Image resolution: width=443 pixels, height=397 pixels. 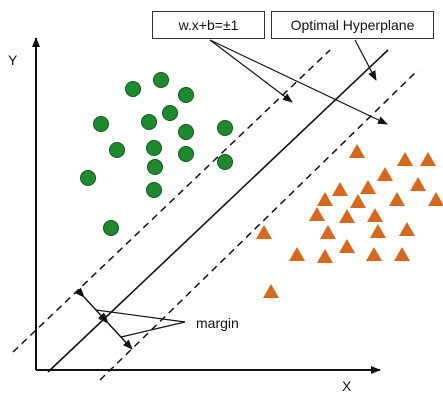 I want to click on equation-label-box: w.x+b=±1, so click(x=208, y=25).